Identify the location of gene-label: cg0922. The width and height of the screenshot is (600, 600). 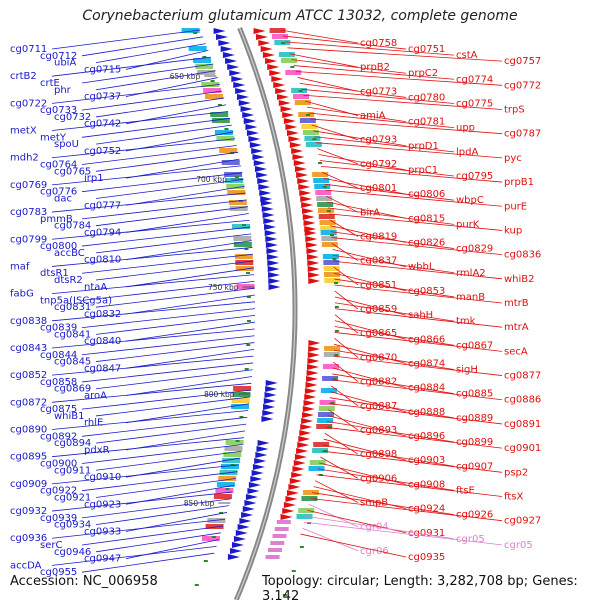
(58, 491).